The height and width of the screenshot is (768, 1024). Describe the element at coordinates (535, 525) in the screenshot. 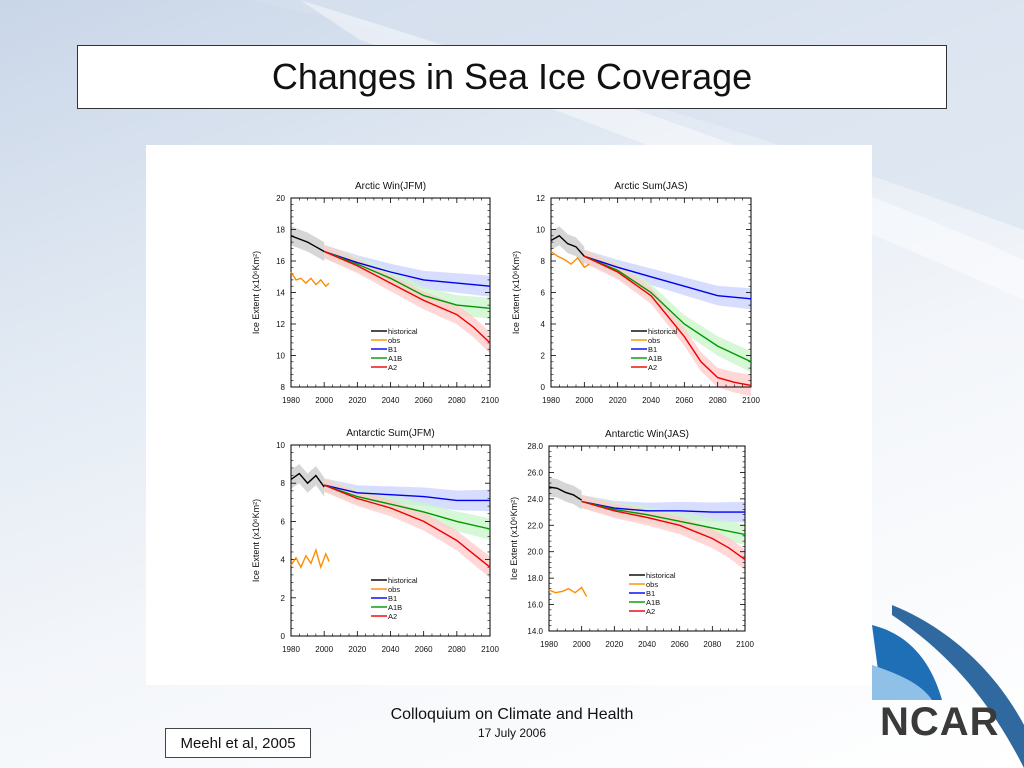

I see `y-tick-label-3-4: 22.0` at that location.